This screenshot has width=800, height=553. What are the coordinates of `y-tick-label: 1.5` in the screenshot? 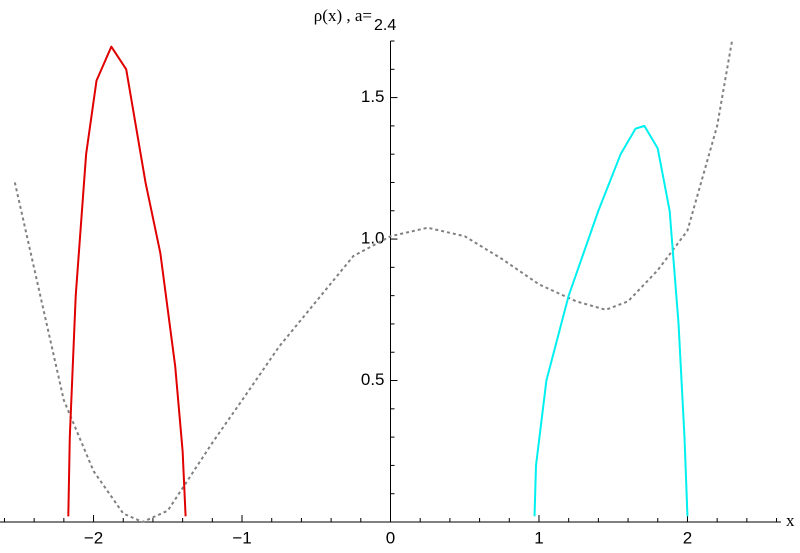 It's located at (373, 96).